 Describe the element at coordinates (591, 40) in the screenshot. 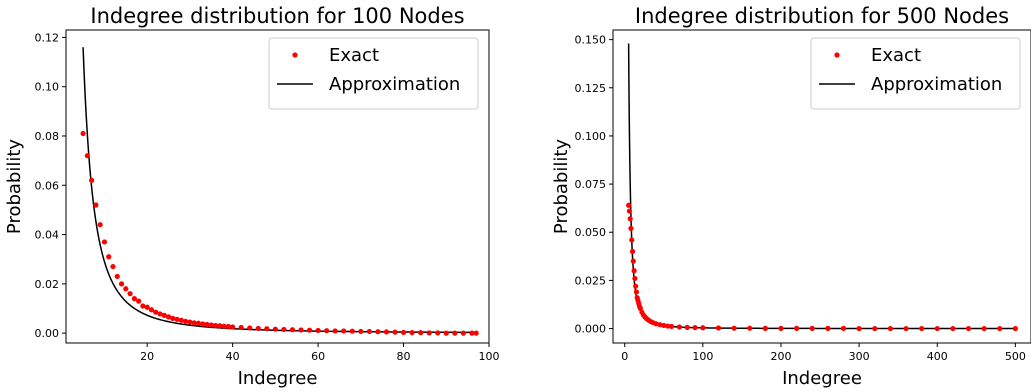

I see `chart-2-ytick-label: 0.150` at that location.